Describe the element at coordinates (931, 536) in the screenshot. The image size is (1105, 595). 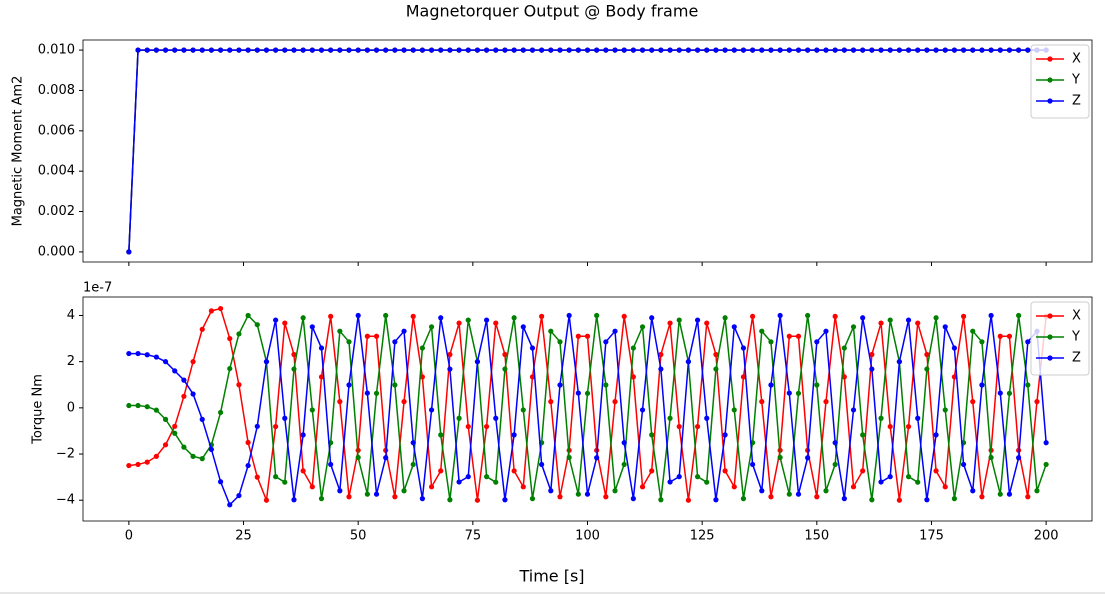
I see `x-tick-label: 175` at that location.